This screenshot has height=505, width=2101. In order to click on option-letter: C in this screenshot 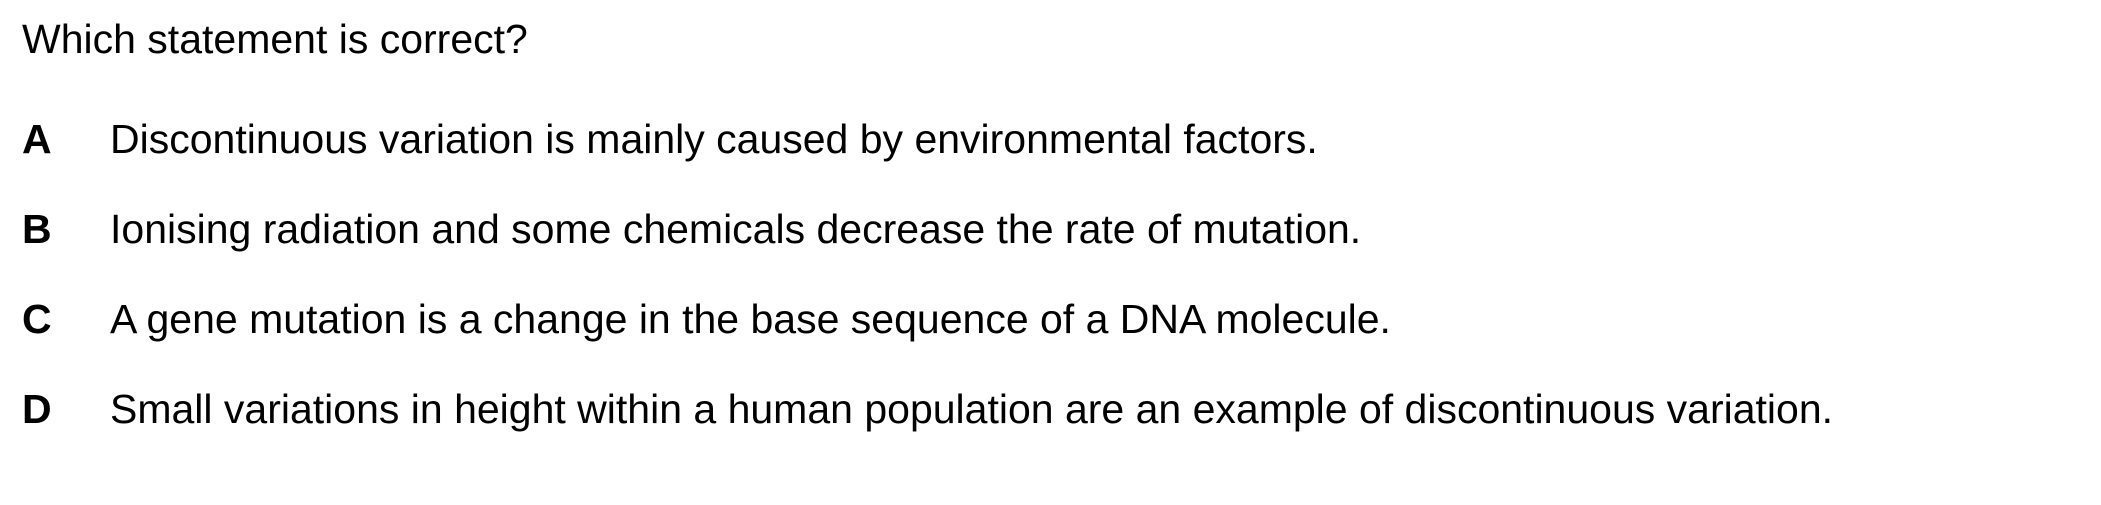, I will do `click(37, 319)`.